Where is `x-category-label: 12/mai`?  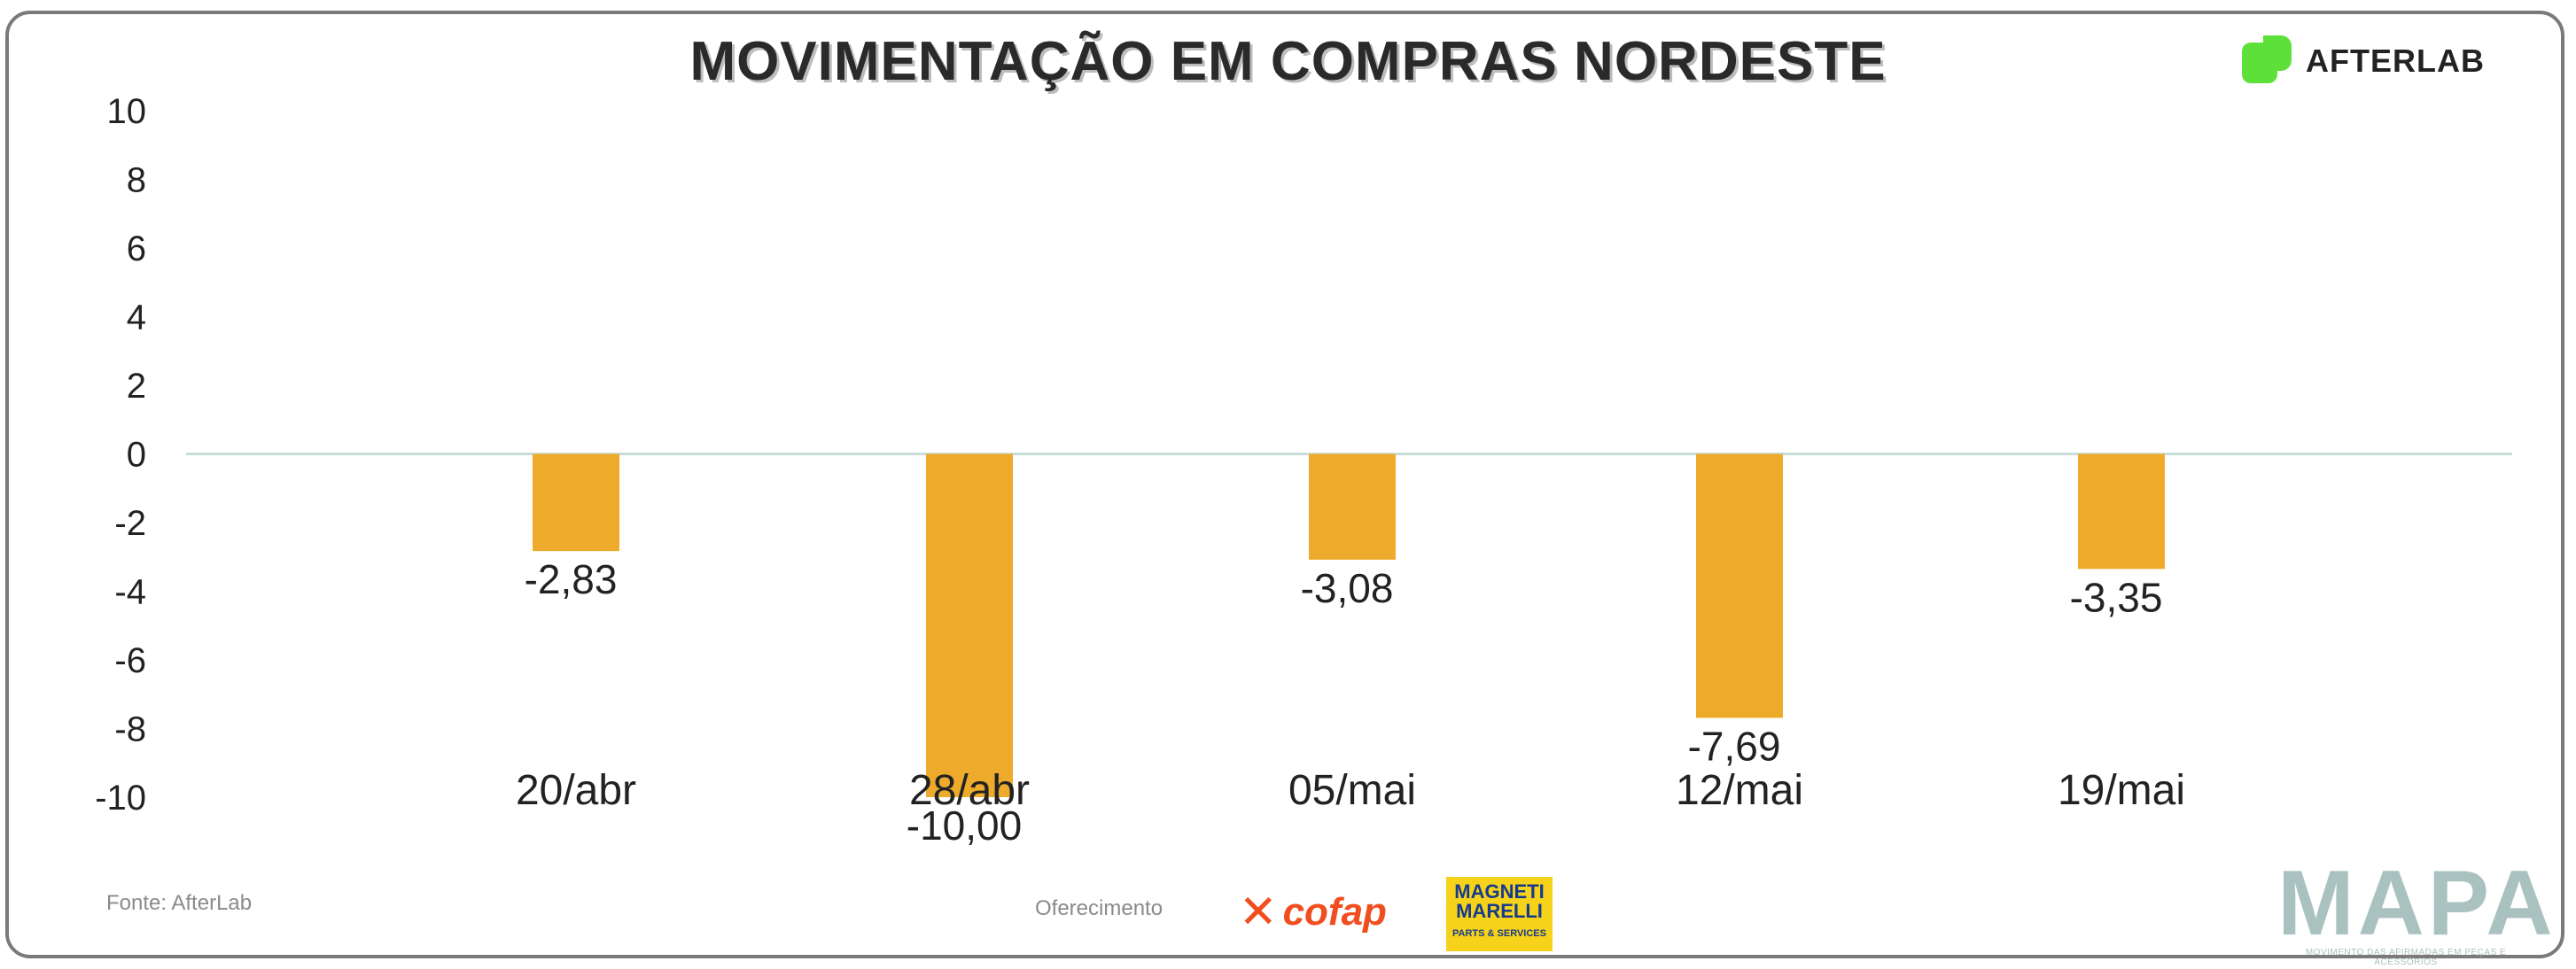
x-category-label: 12/mai is located at coordinates (1740, 790).